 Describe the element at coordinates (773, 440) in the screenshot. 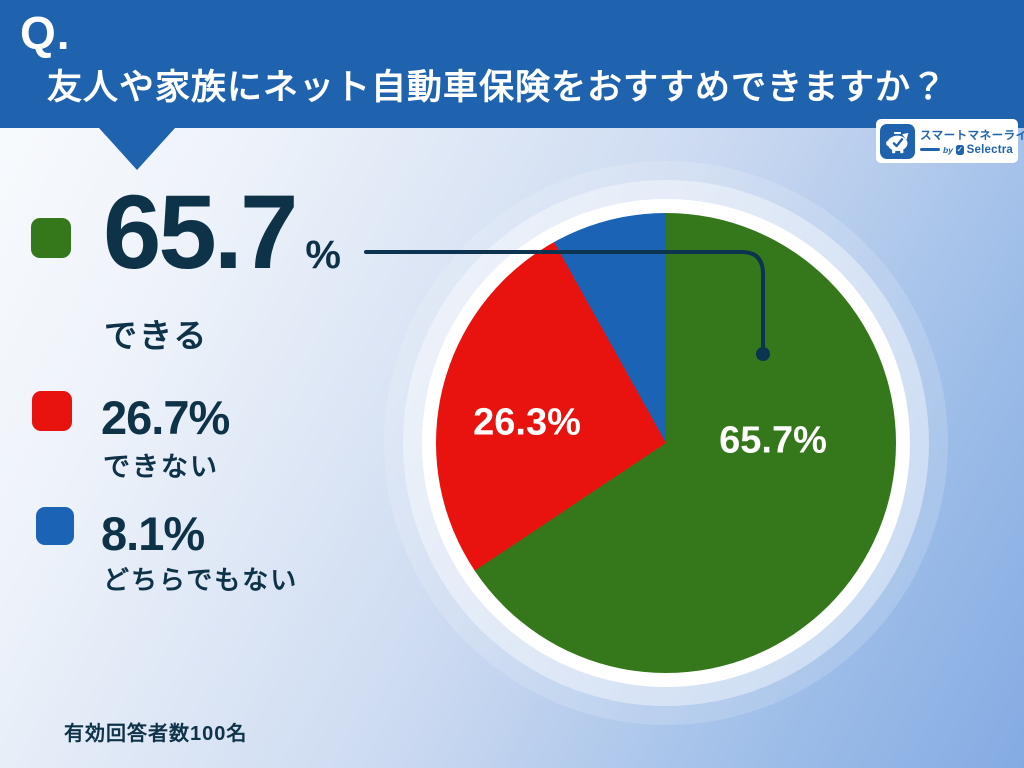

I see `slice-label-can: 65.7%` at that location.